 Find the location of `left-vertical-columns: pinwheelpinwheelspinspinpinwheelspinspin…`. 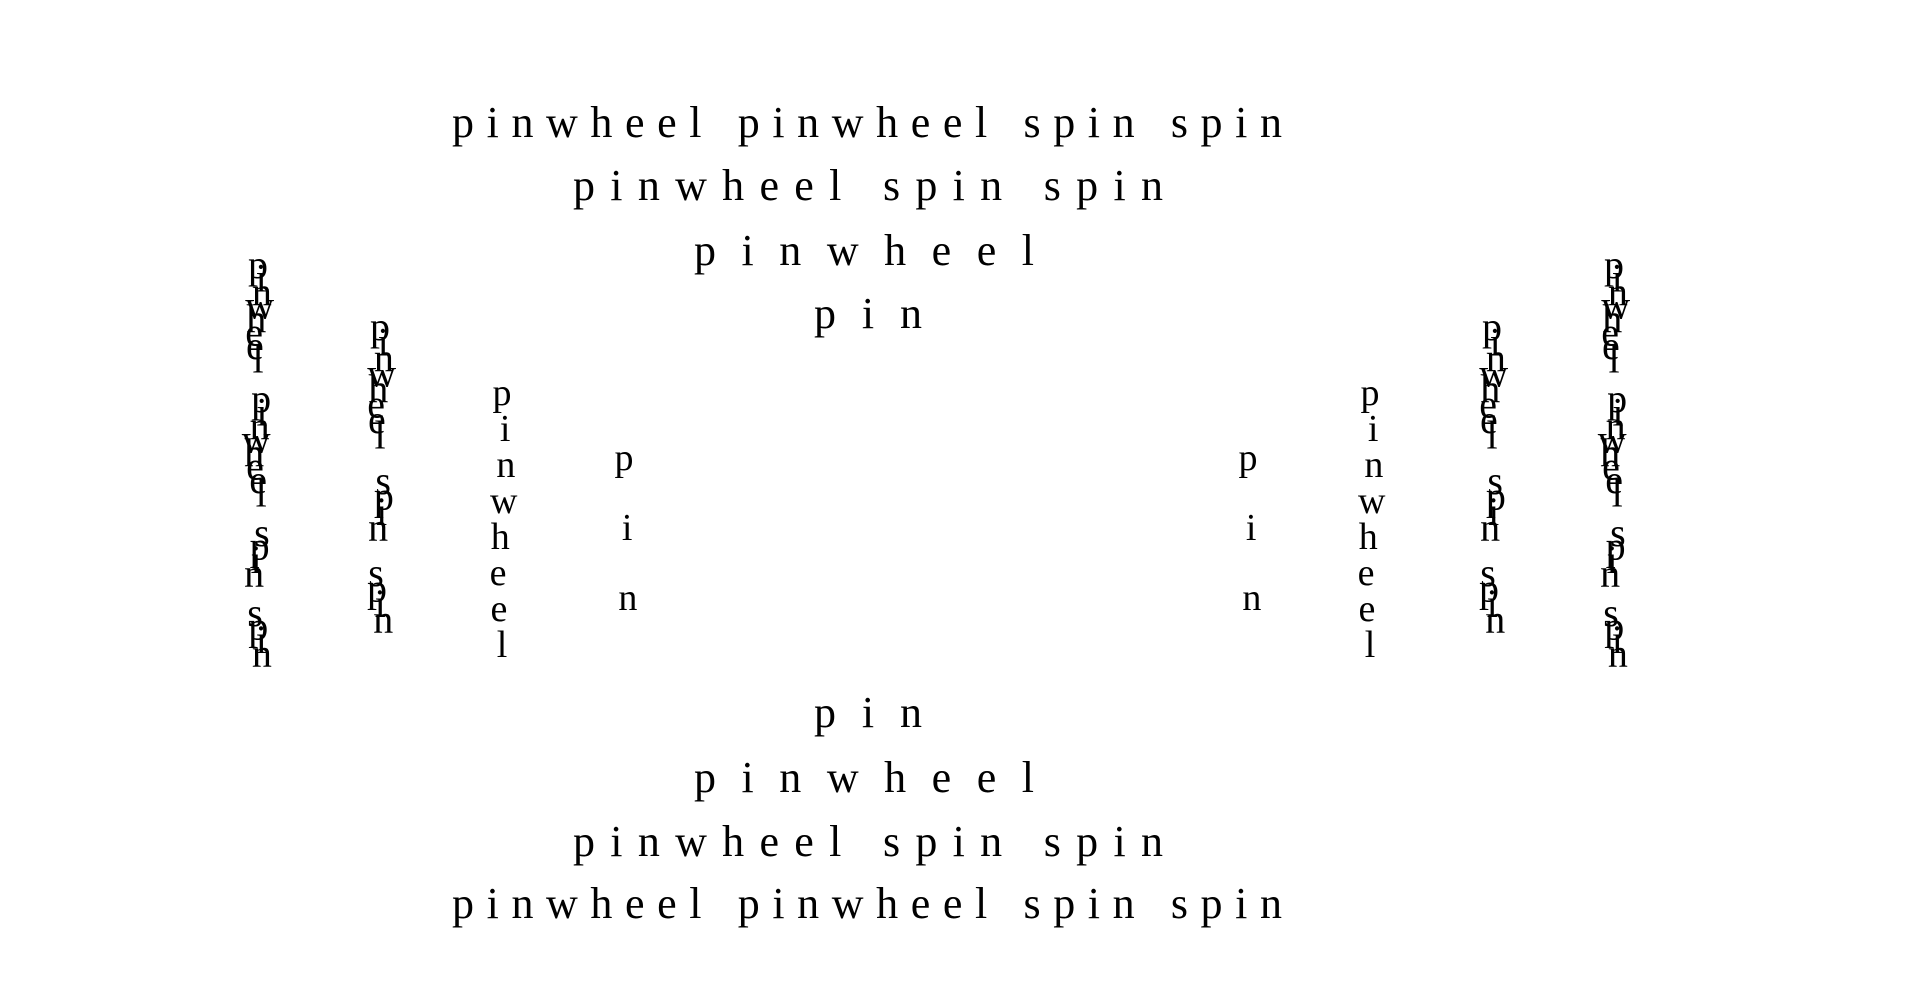

left-vertical-columns: pinwheelpinwheelspinspinpinwheelspinspin… is located at coordinates (440, 459).